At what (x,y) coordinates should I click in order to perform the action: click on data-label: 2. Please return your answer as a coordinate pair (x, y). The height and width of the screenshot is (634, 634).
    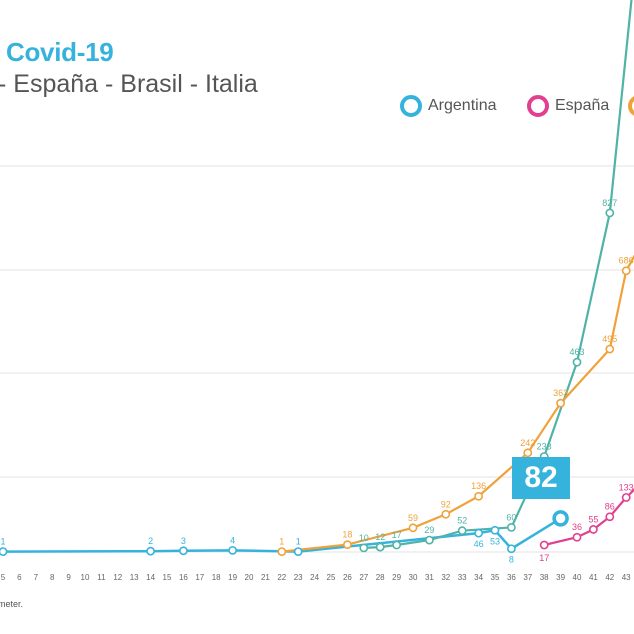
    Looking at the image, I should click on (150, 541).